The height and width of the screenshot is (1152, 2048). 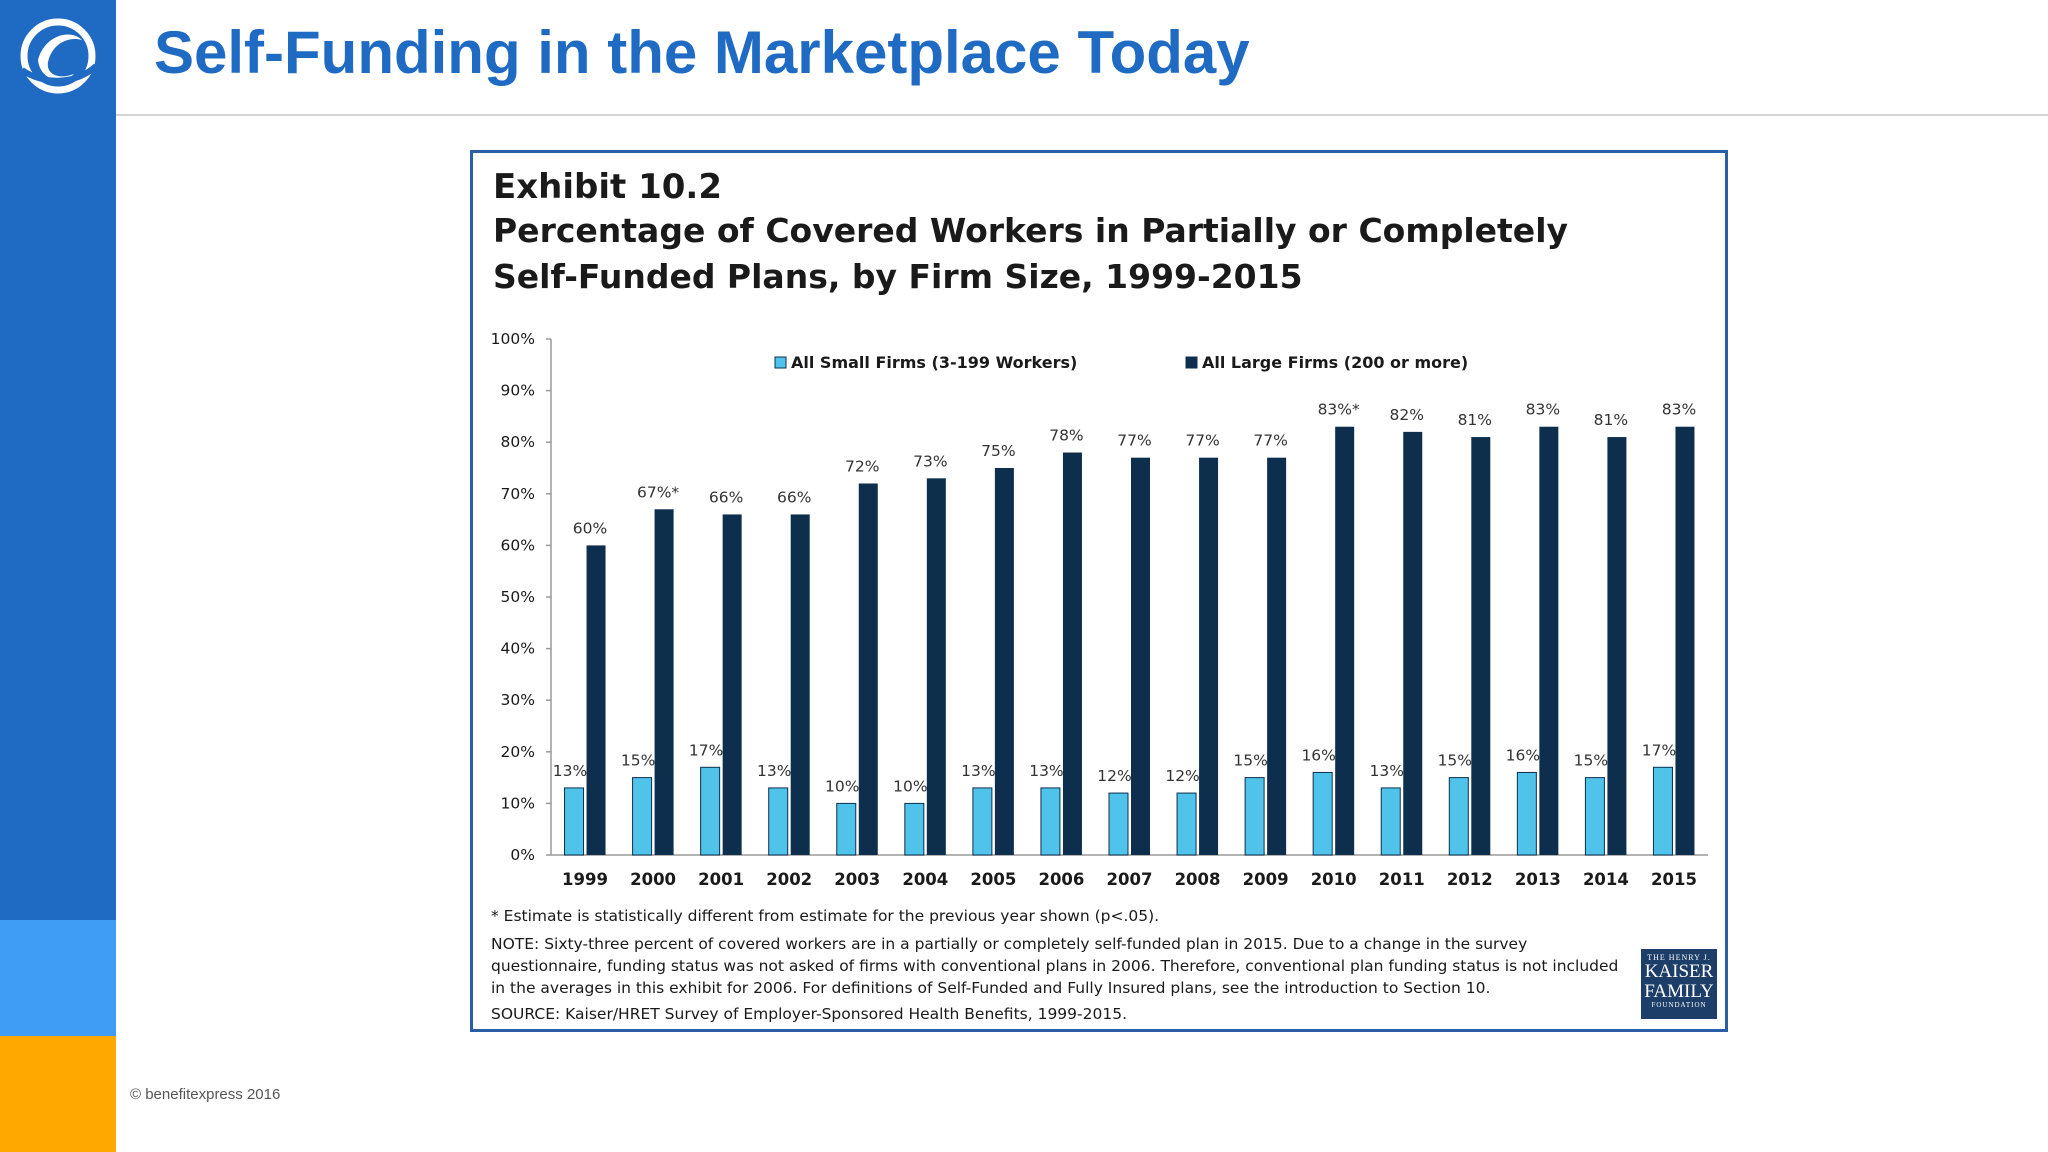 What do you see at coordinates (607, 187) in the screenshot?
I see `exhibit-number: Exhibit 10.2` at bounding box center [607, 187].